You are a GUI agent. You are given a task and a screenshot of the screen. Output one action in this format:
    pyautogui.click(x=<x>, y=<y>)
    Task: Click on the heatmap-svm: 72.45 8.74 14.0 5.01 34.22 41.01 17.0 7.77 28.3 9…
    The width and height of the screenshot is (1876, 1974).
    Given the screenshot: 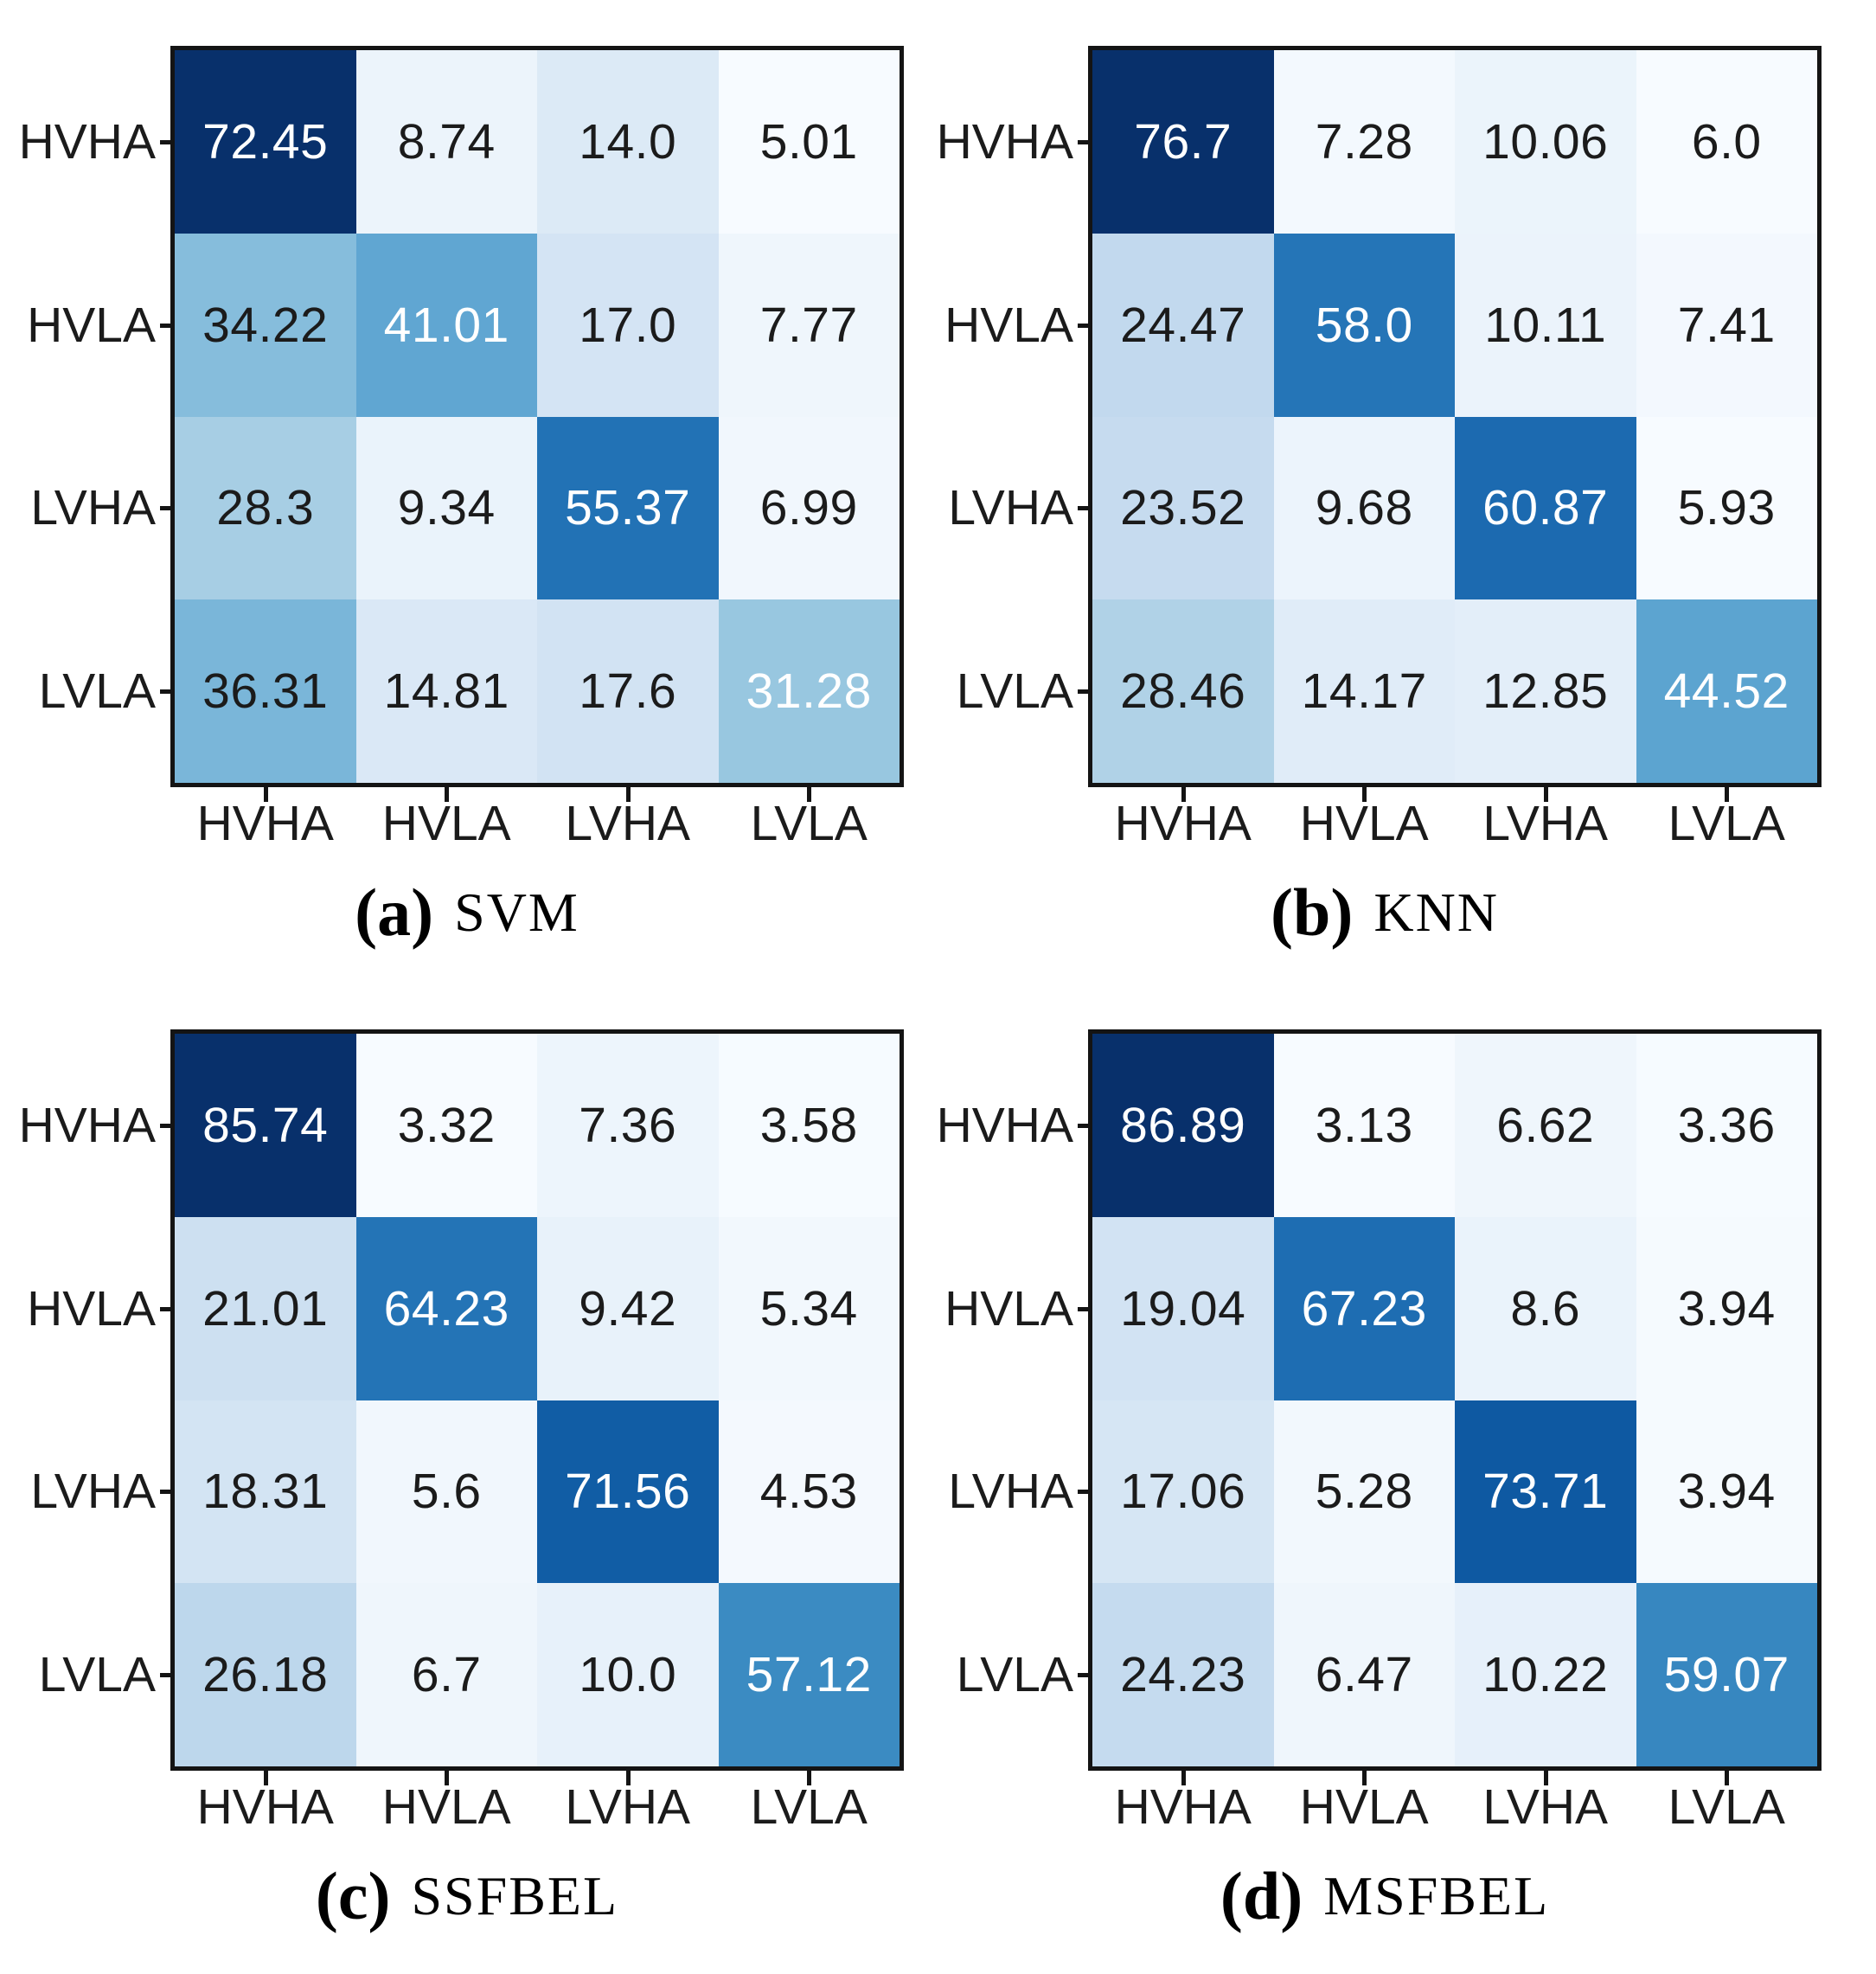 What is the action you would take?
    pyautogui.click(x=537, y=416)
    